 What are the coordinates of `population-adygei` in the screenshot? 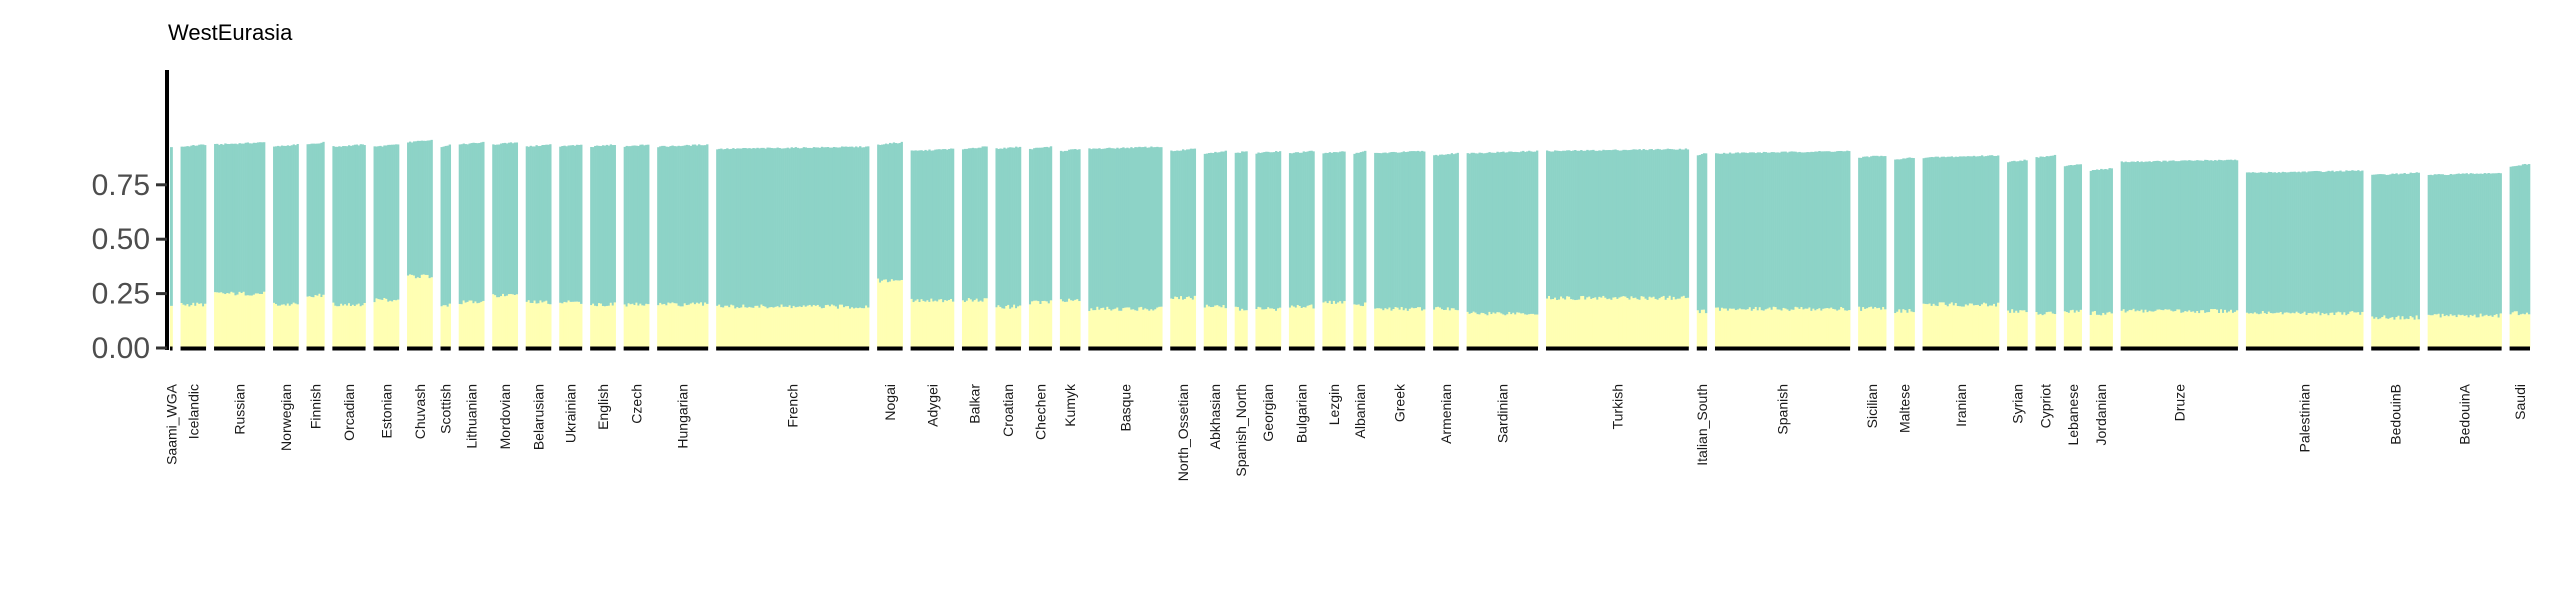 It's located at (932, 248).